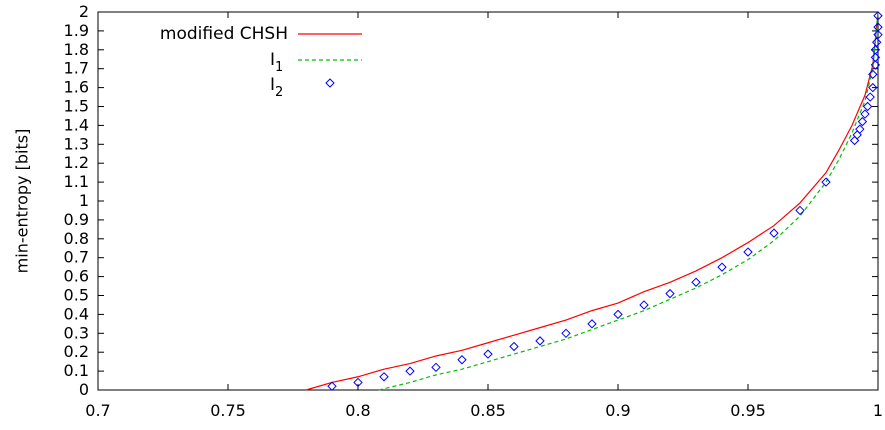  What do you see at coordinates (272, 85) in the screenshot?
I see `legend-label-i2-main: I` at bounding box center [272, 85].